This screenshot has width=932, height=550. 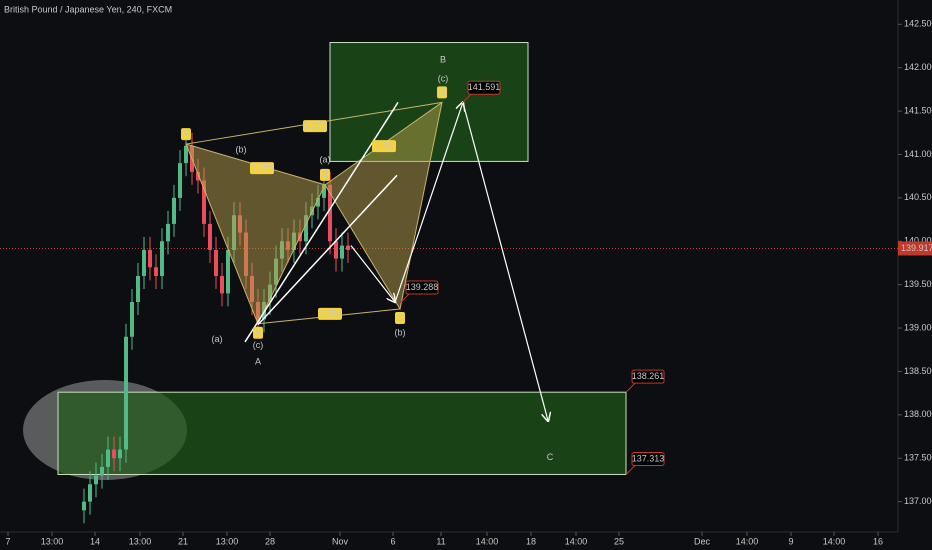 What do you see at coordinates (619, 541) in the screenshot?
I see `x-tick-label: 25` at bounding box center [619, 541].